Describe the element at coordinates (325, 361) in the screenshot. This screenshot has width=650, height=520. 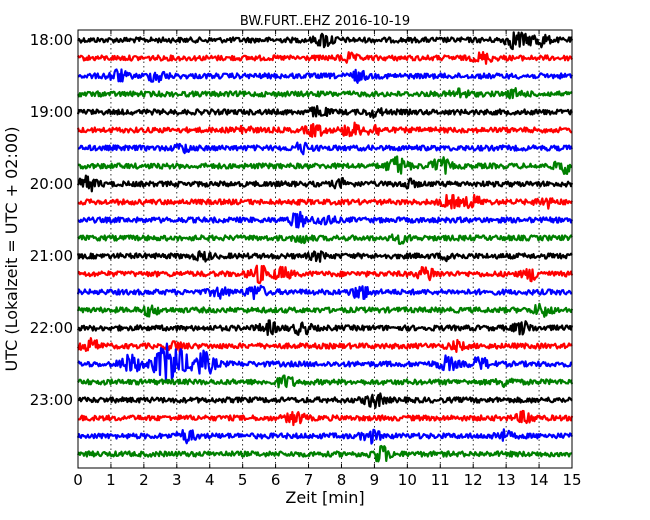
I see `trace-22:30` at that location.